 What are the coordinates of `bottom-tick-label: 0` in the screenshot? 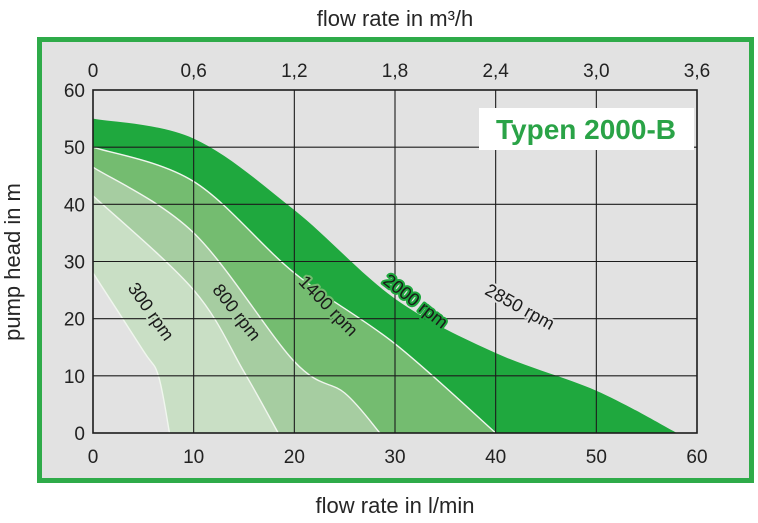 It's located at (93, 457).